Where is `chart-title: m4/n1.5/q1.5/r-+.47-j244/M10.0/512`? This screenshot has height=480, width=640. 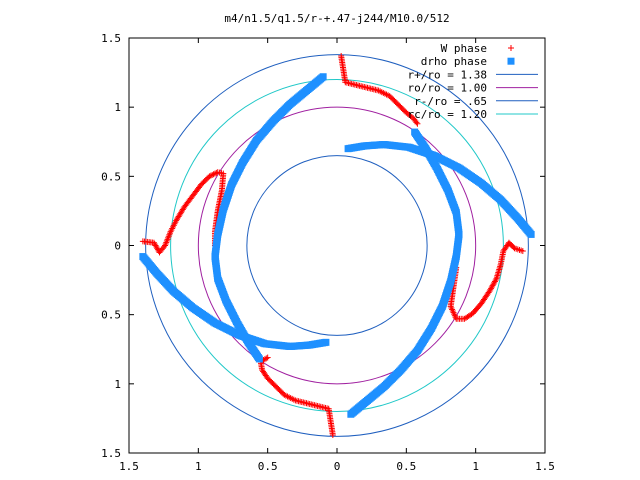
chart-title: m4/n1.5/q1.5/r-+.47-j244/M10.0/512 is located at coordinates (336, 18).